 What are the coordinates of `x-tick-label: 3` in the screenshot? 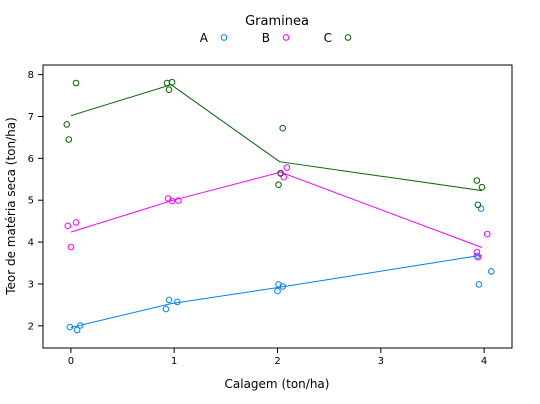 It's located at (381, 361).